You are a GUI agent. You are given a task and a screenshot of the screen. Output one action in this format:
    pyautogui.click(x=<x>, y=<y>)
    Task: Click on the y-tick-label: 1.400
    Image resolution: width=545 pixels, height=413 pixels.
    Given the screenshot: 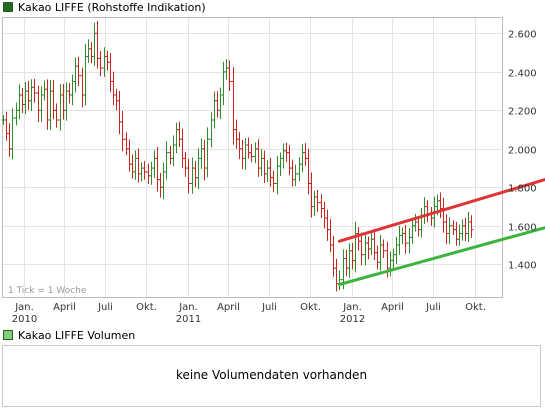 What is the action you would take?
    pyautogui.click(x=522, y=266)
    